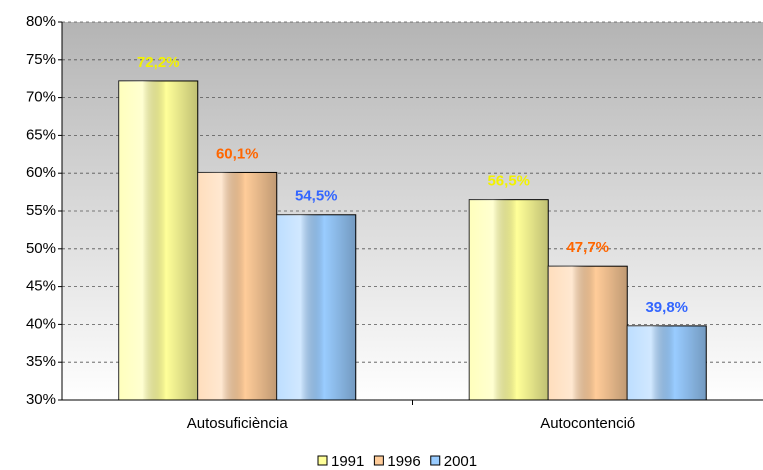 The width and height of the screenshot is (763, 470). What do you see at coordinates (316, 196) in the screenshot?
I see `value-label: 54,5%` at bounding box center [316, 196].